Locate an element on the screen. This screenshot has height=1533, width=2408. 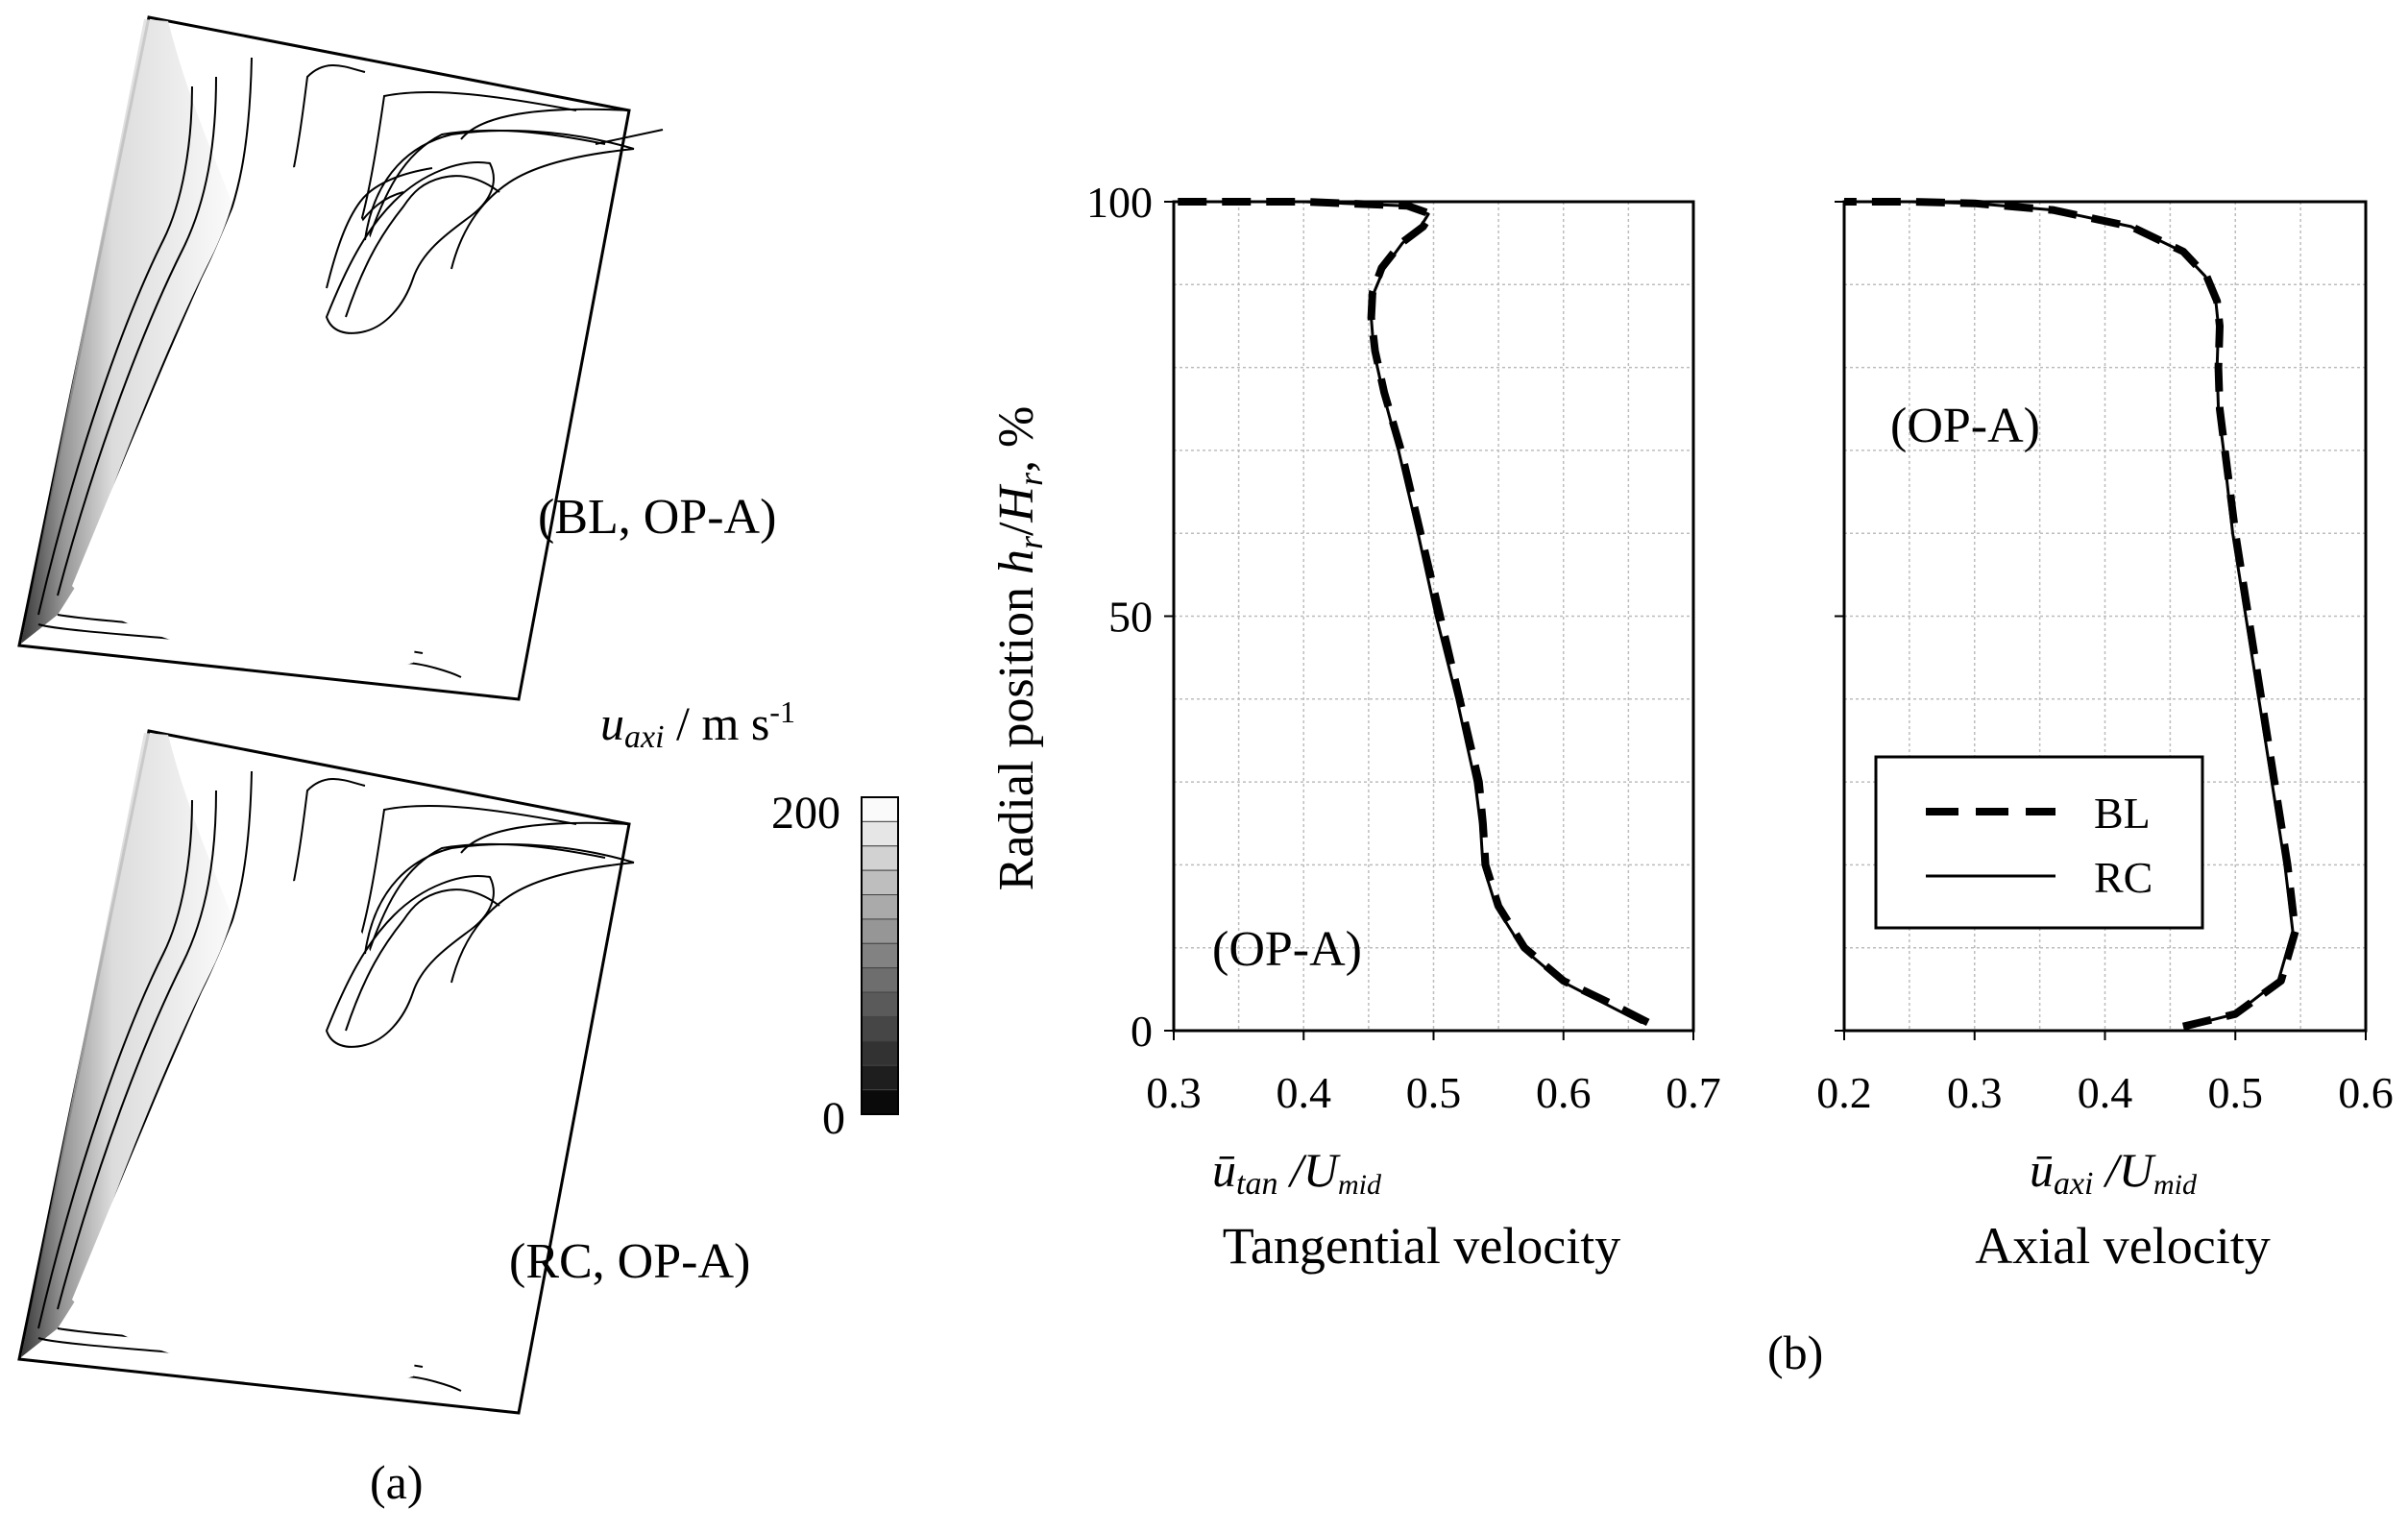
contour-plot-rc is located at coordinates (326, 1072).